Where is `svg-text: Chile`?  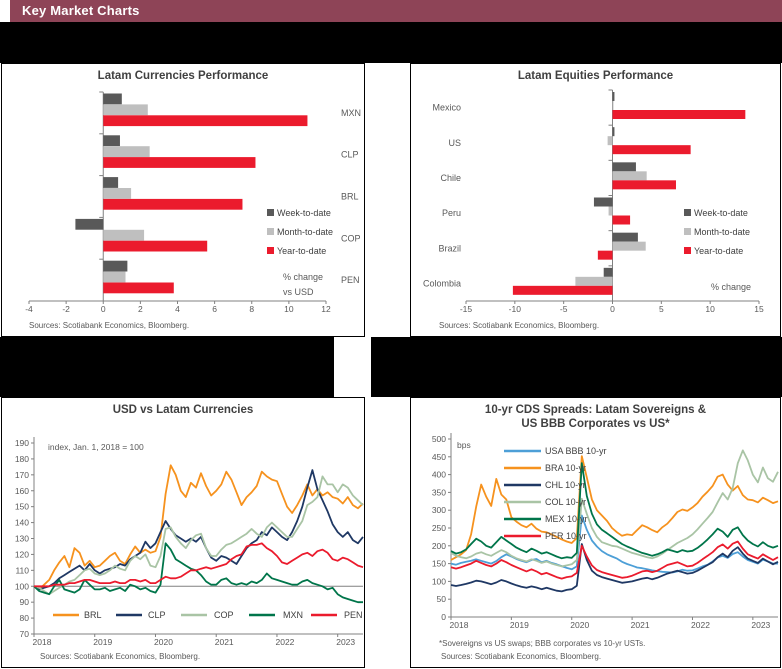 svg-text: Chile is located at coordinates (450, 178).